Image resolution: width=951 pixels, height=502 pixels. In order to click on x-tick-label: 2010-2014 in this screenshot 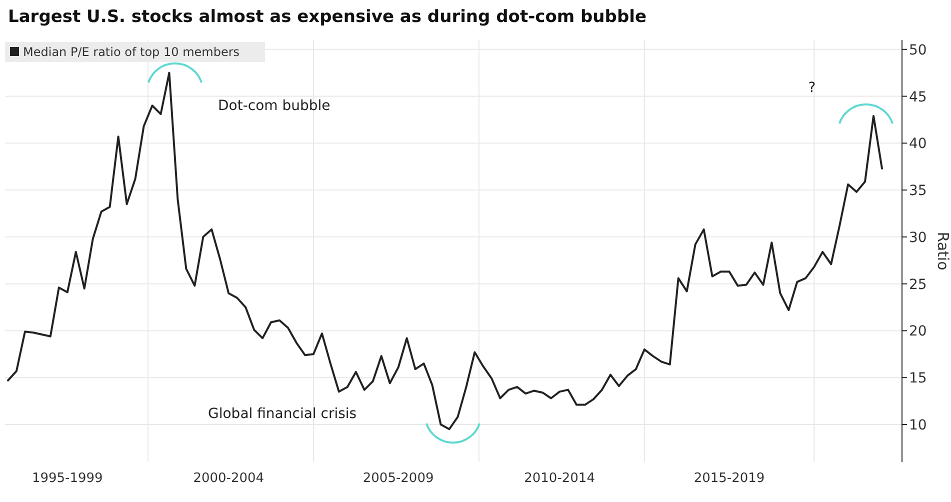, I will do `click(559, 478)`.